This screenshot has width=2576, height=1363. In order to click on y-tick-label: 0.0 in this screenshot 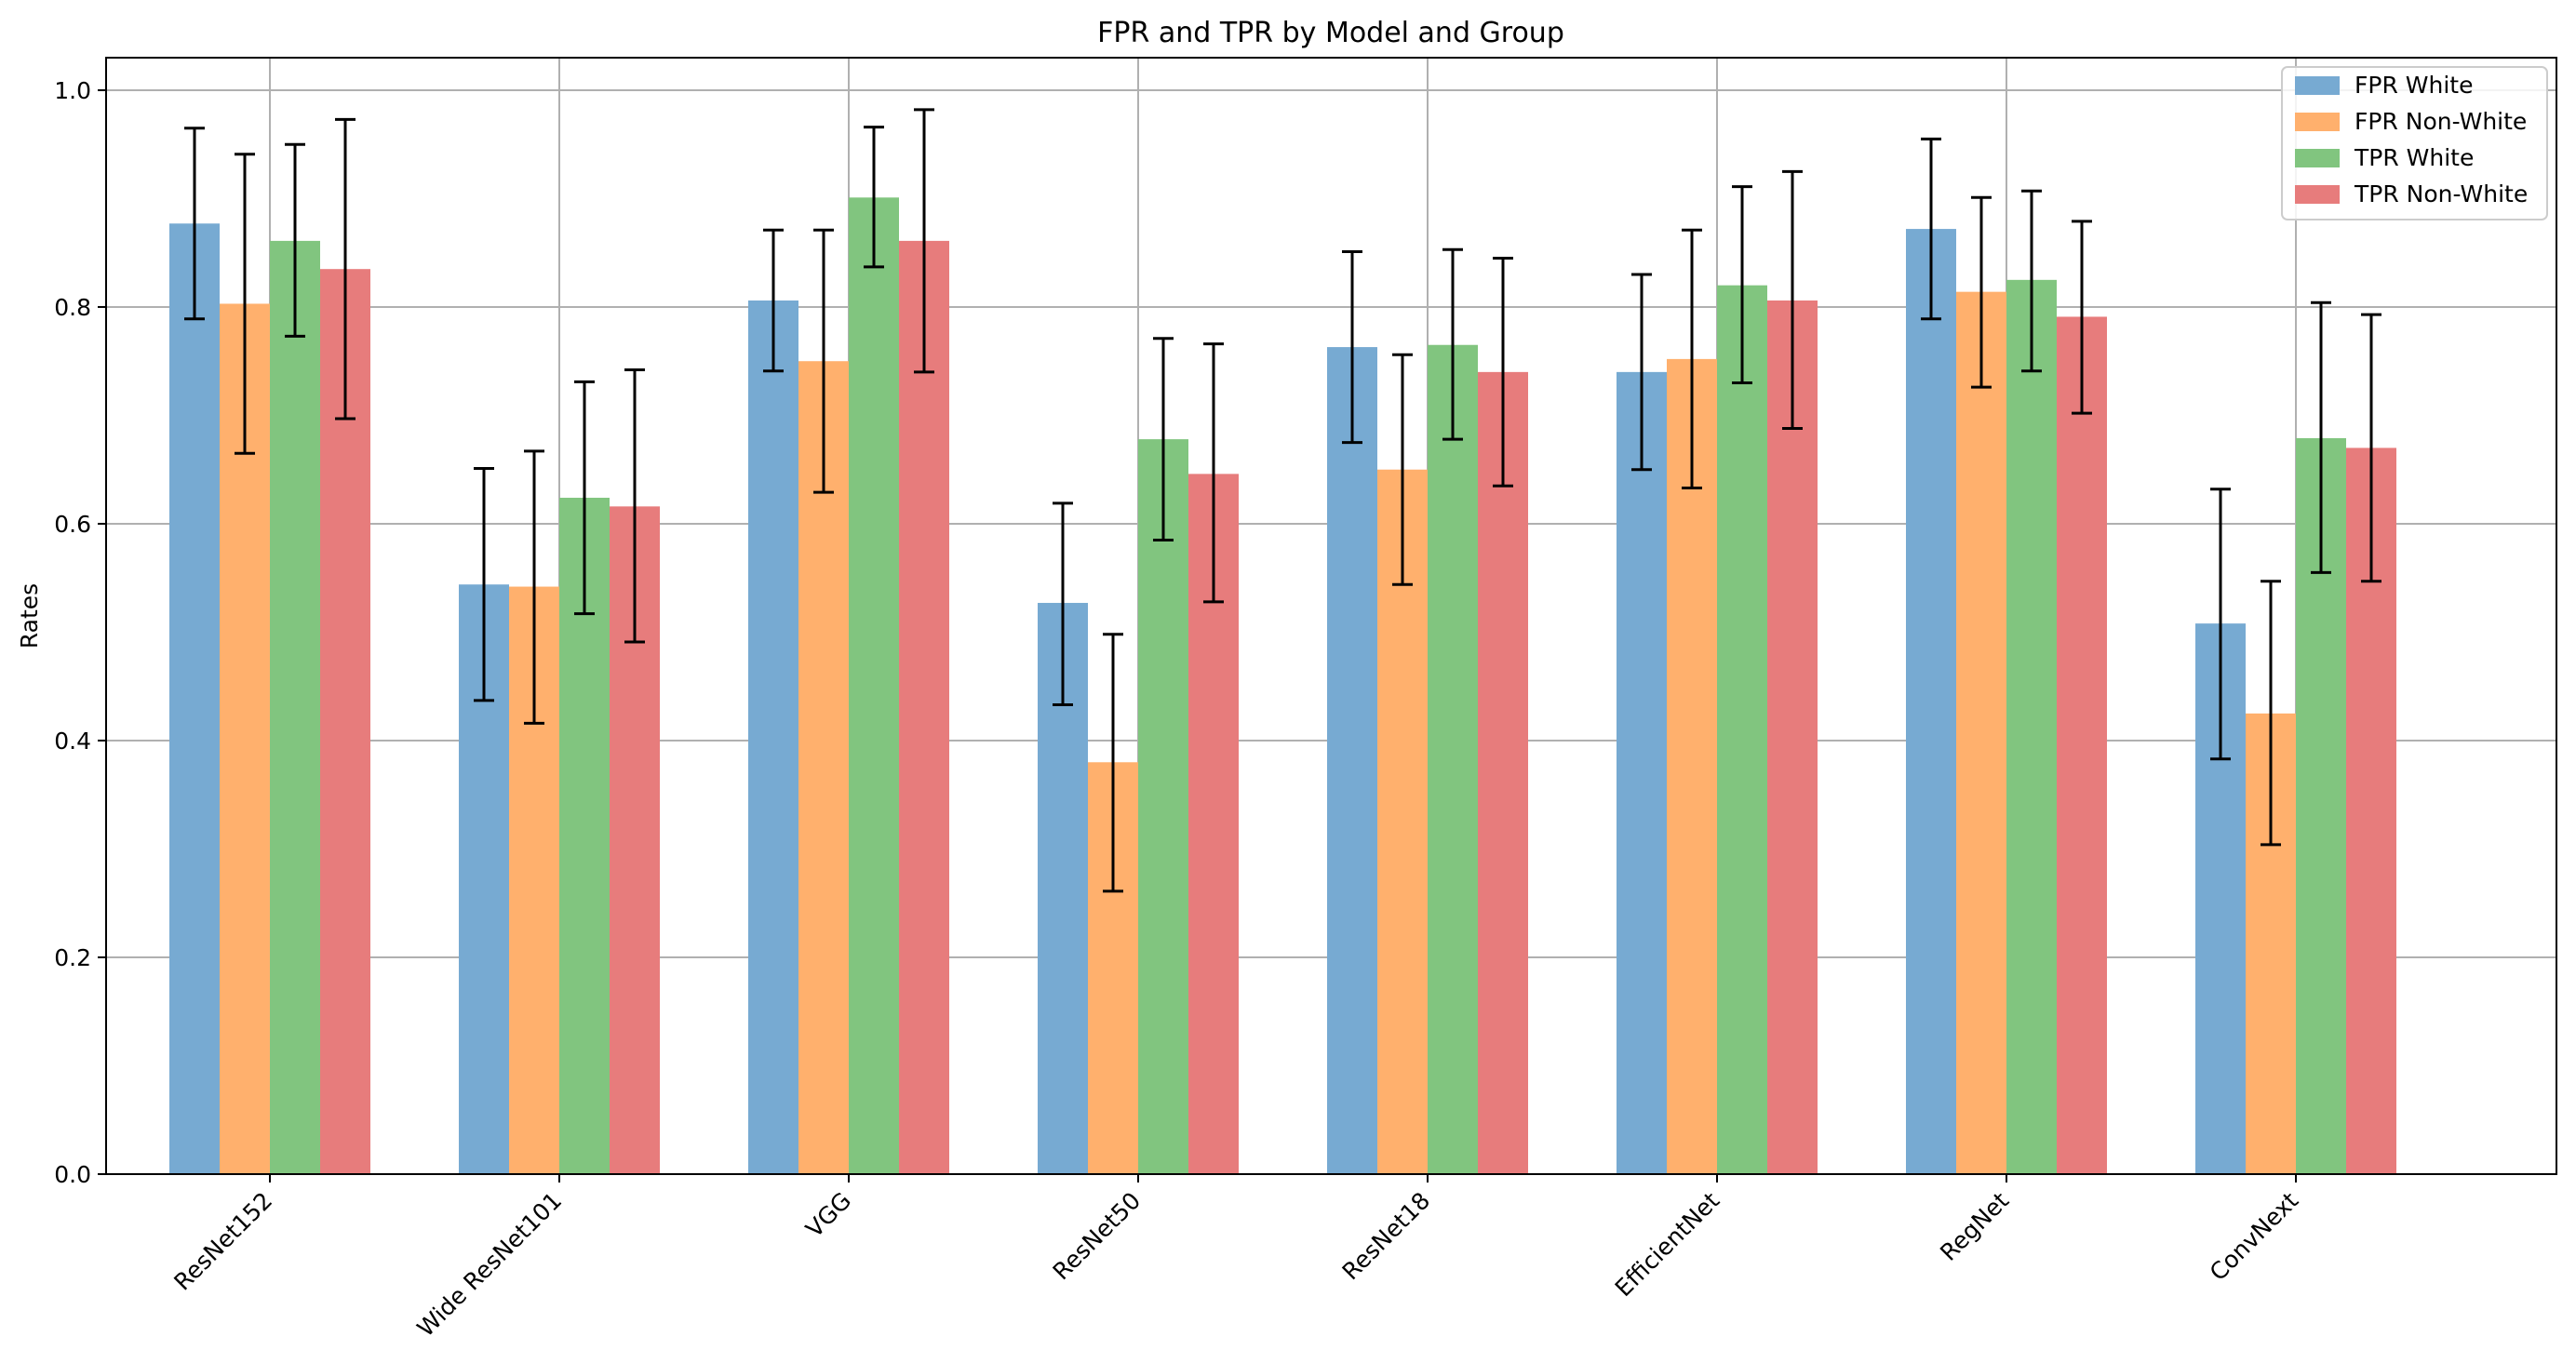, I will do `click(72, 1175)`.